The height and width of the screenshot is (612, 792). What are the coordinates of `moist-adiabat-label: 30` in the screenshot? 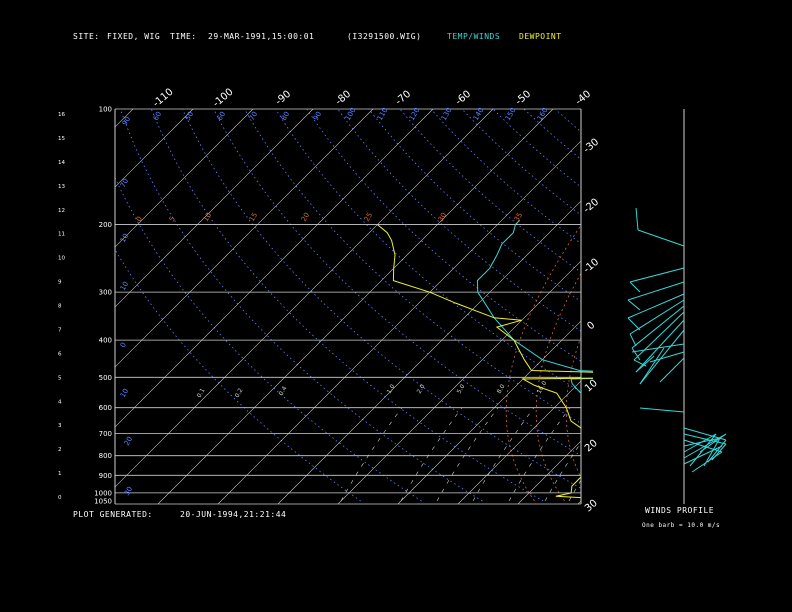 It's located at (442, 217).